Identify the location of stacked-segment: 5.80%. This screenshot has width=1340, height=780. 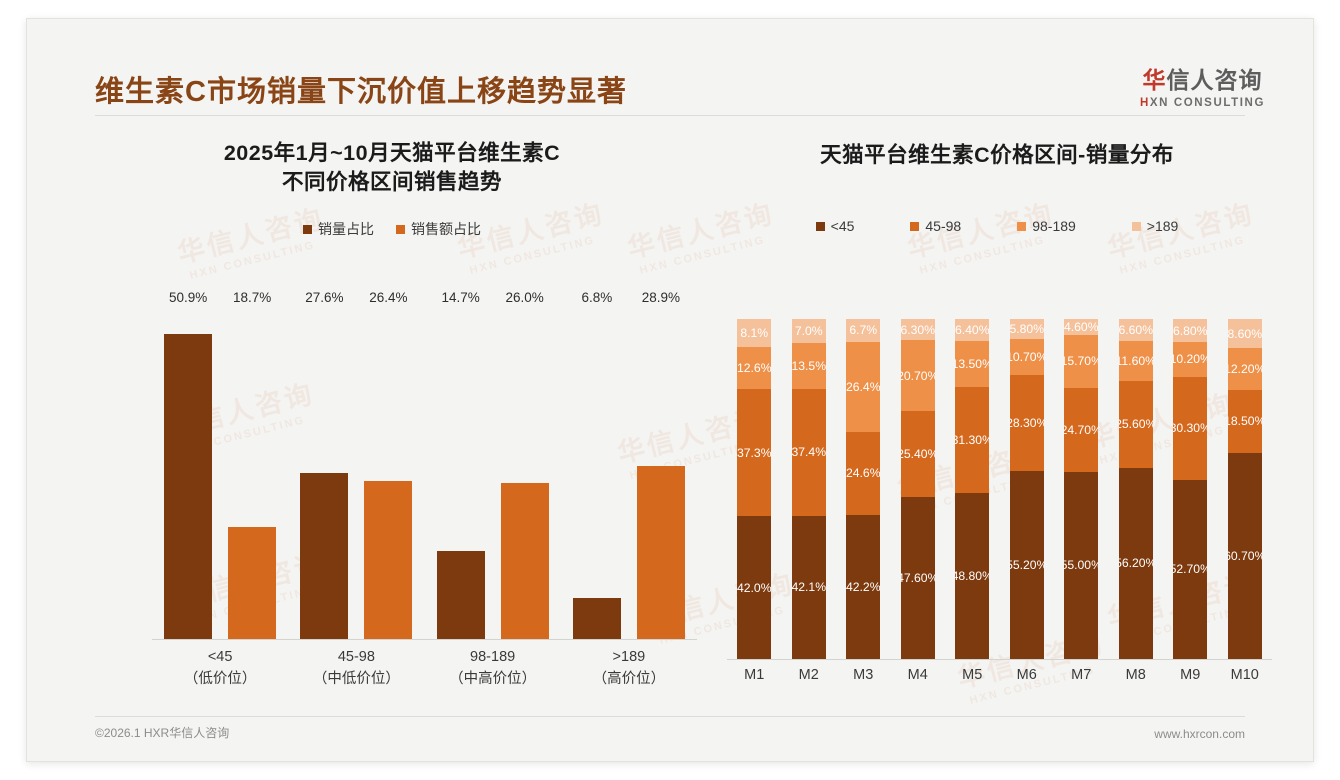
(1026, 329).